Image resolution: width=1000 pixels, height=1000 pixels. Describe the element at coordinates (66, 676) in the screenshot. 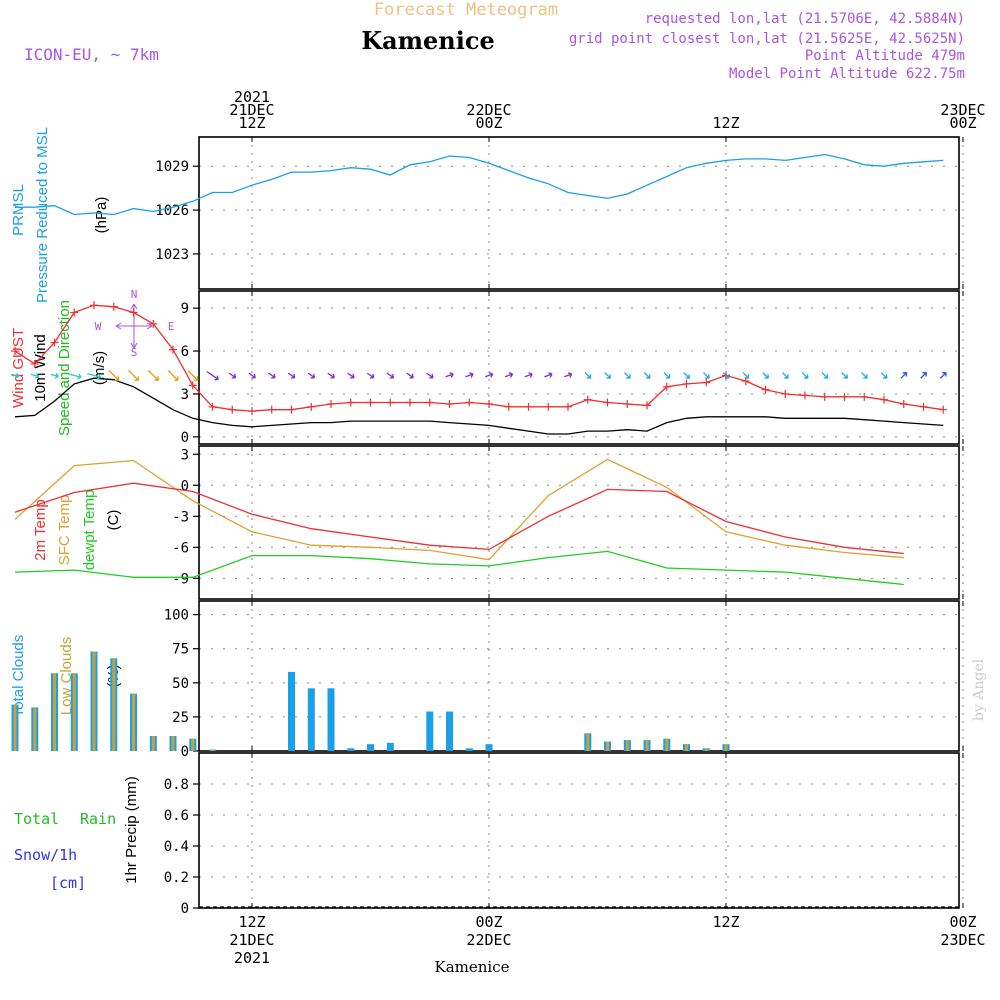

I see `cloud-label-low: Low Clouds` at that location.